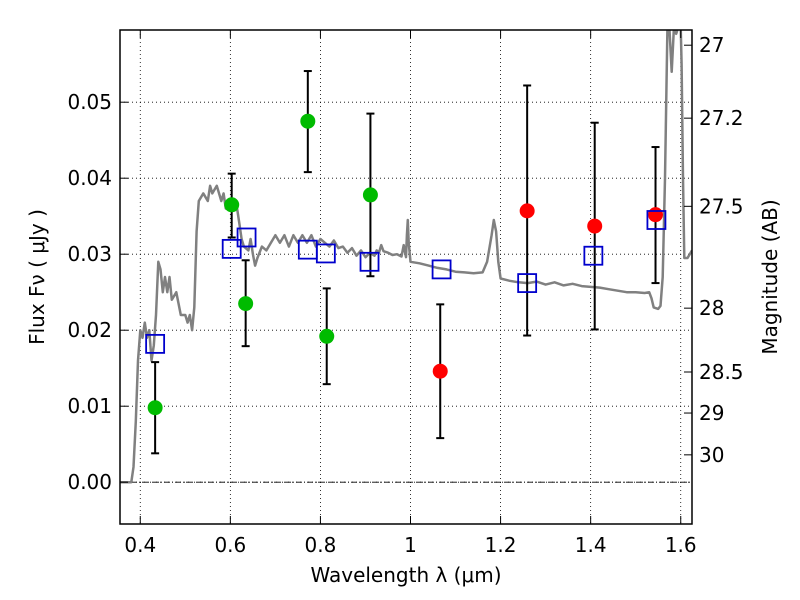 The image size is (800, 600). Describe the element at coordinates (711, 455) in the screenshot. I see `magnitude-tick-label: 30` at that location.